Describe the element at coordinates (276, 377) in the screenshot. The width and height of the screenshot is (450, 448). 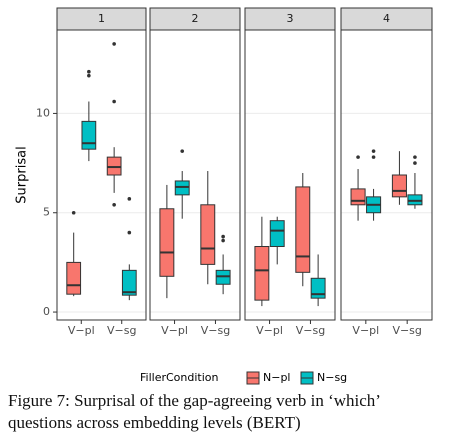
I see `legend-label: N−pl` at that location.